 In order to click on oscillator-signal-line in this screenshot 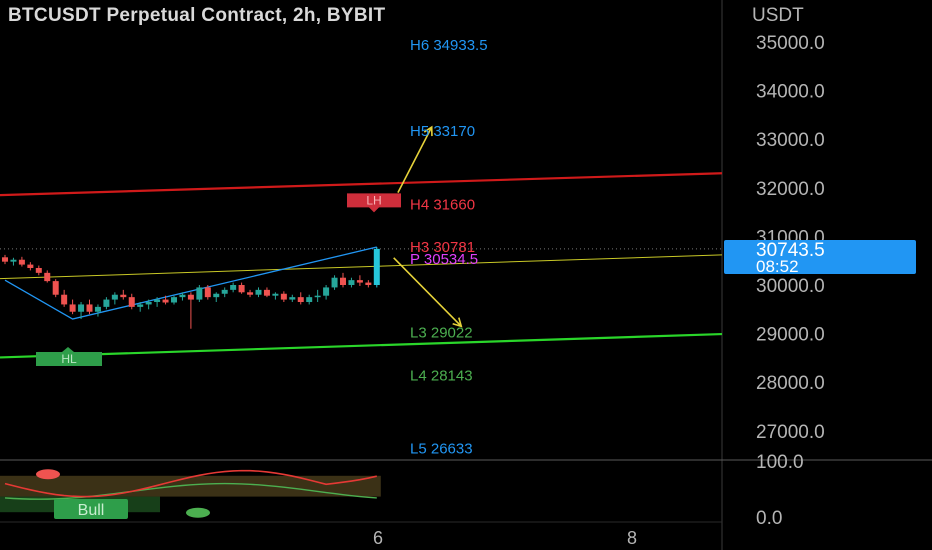, I will do `click(190, 491)`.